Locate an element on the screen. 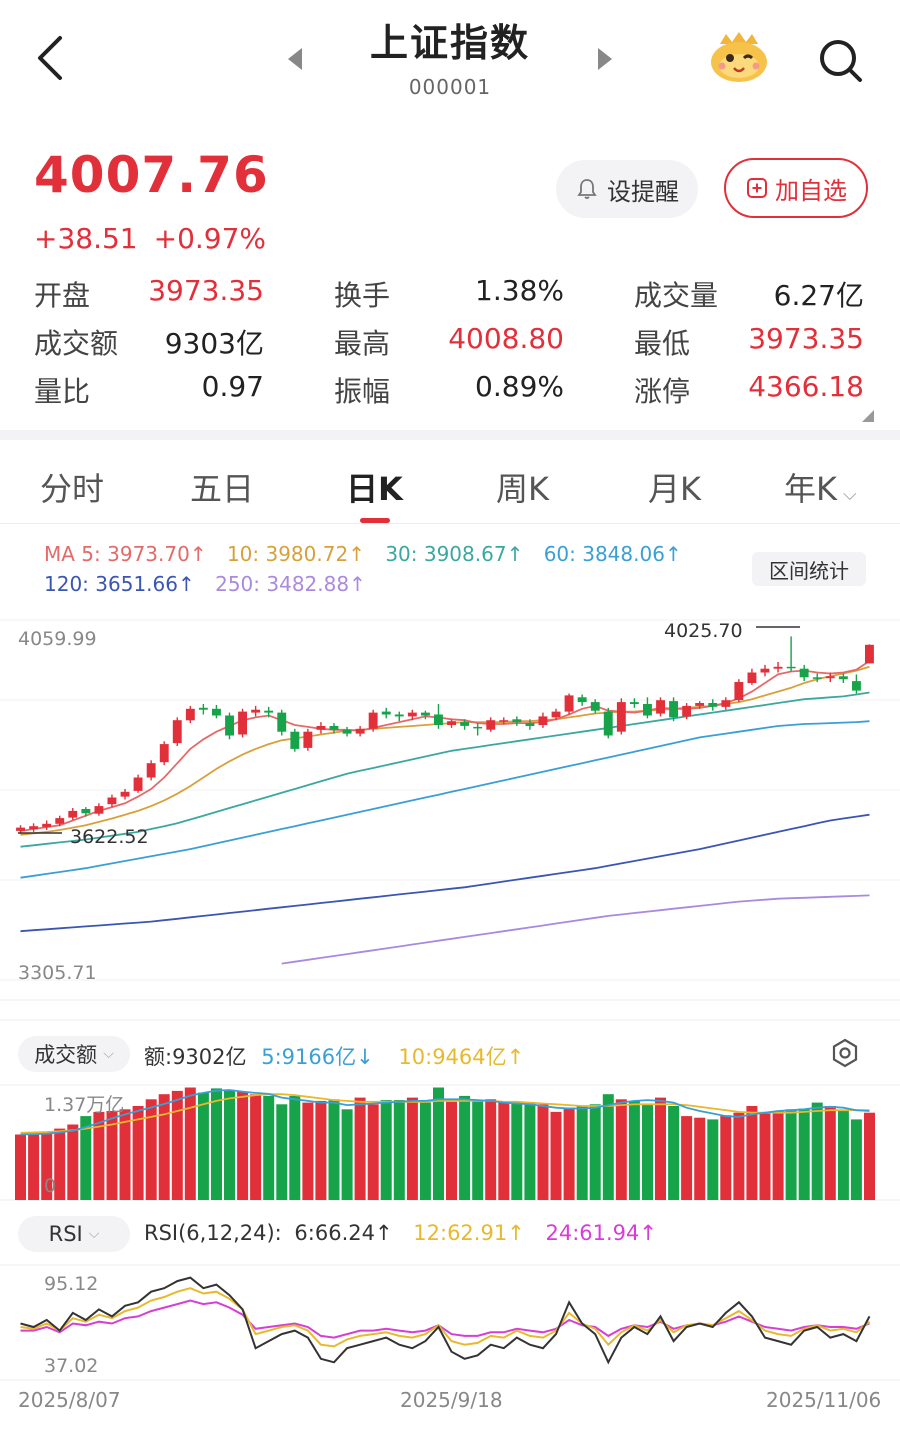 The width and height of the screenshot is (900, 1430). page-title: 上证指数 is located at coordinates (449, 43).